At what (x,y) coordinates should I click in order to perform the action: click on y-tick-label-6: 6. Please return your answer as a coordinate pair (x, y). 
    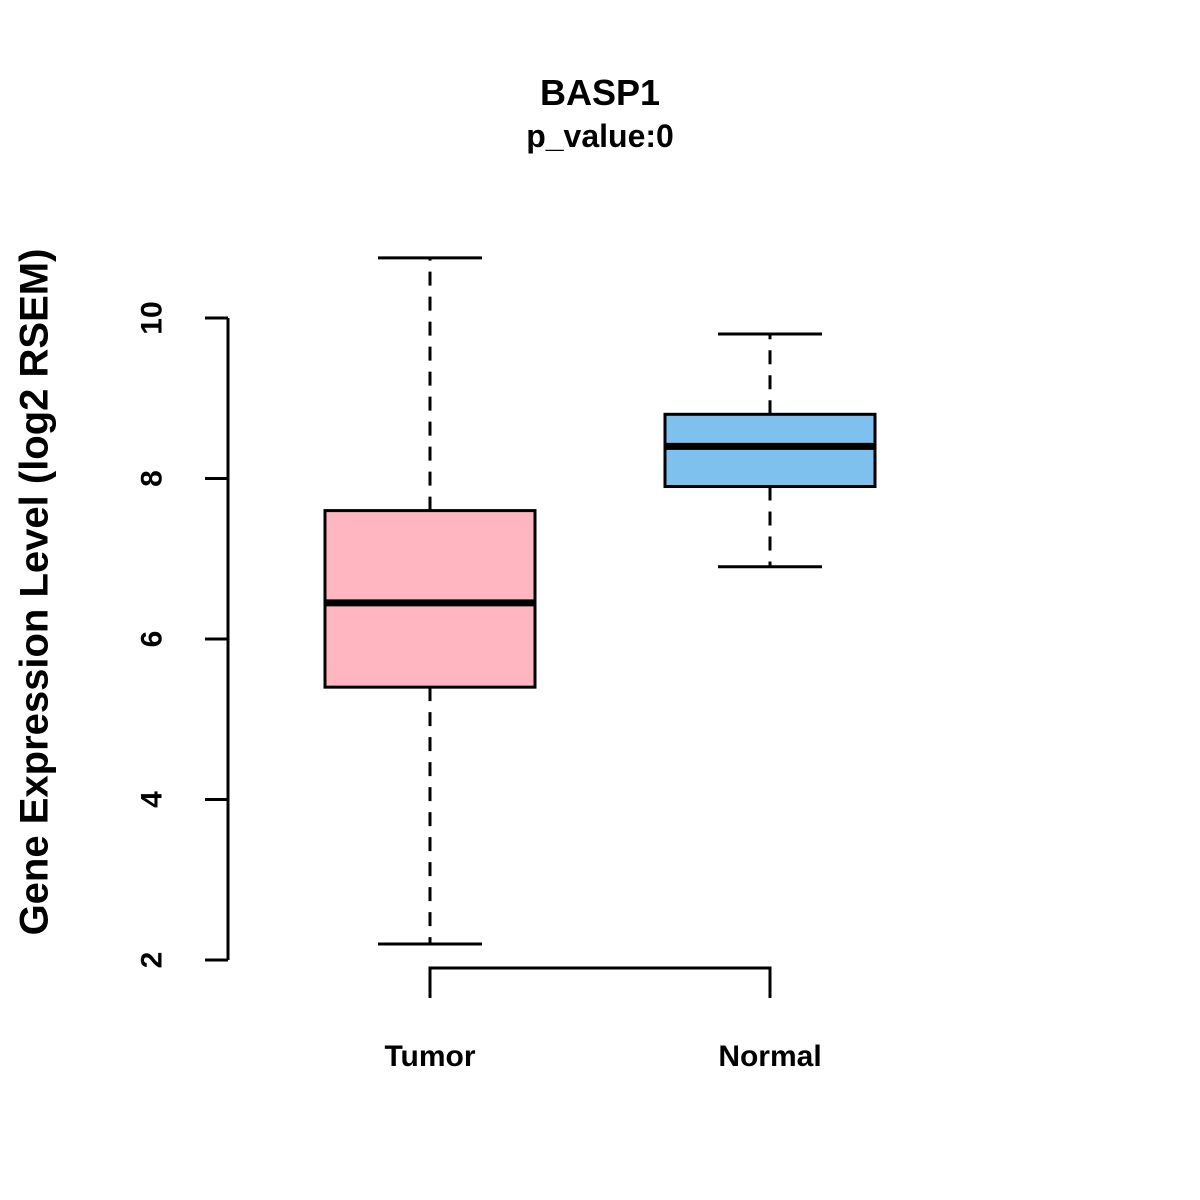
    Looking at the image, I should click on (152, 639).